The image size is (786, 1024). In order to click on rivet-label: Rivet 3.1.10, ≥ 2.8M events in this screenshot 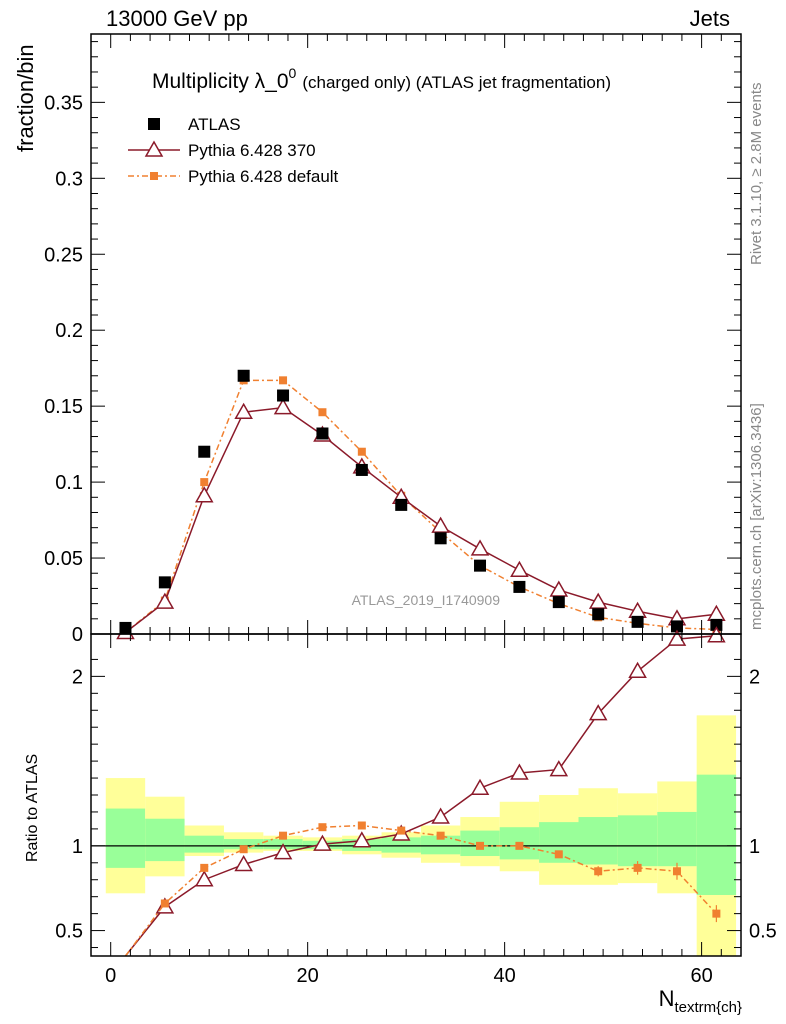, I will do `click(756, 174)`.